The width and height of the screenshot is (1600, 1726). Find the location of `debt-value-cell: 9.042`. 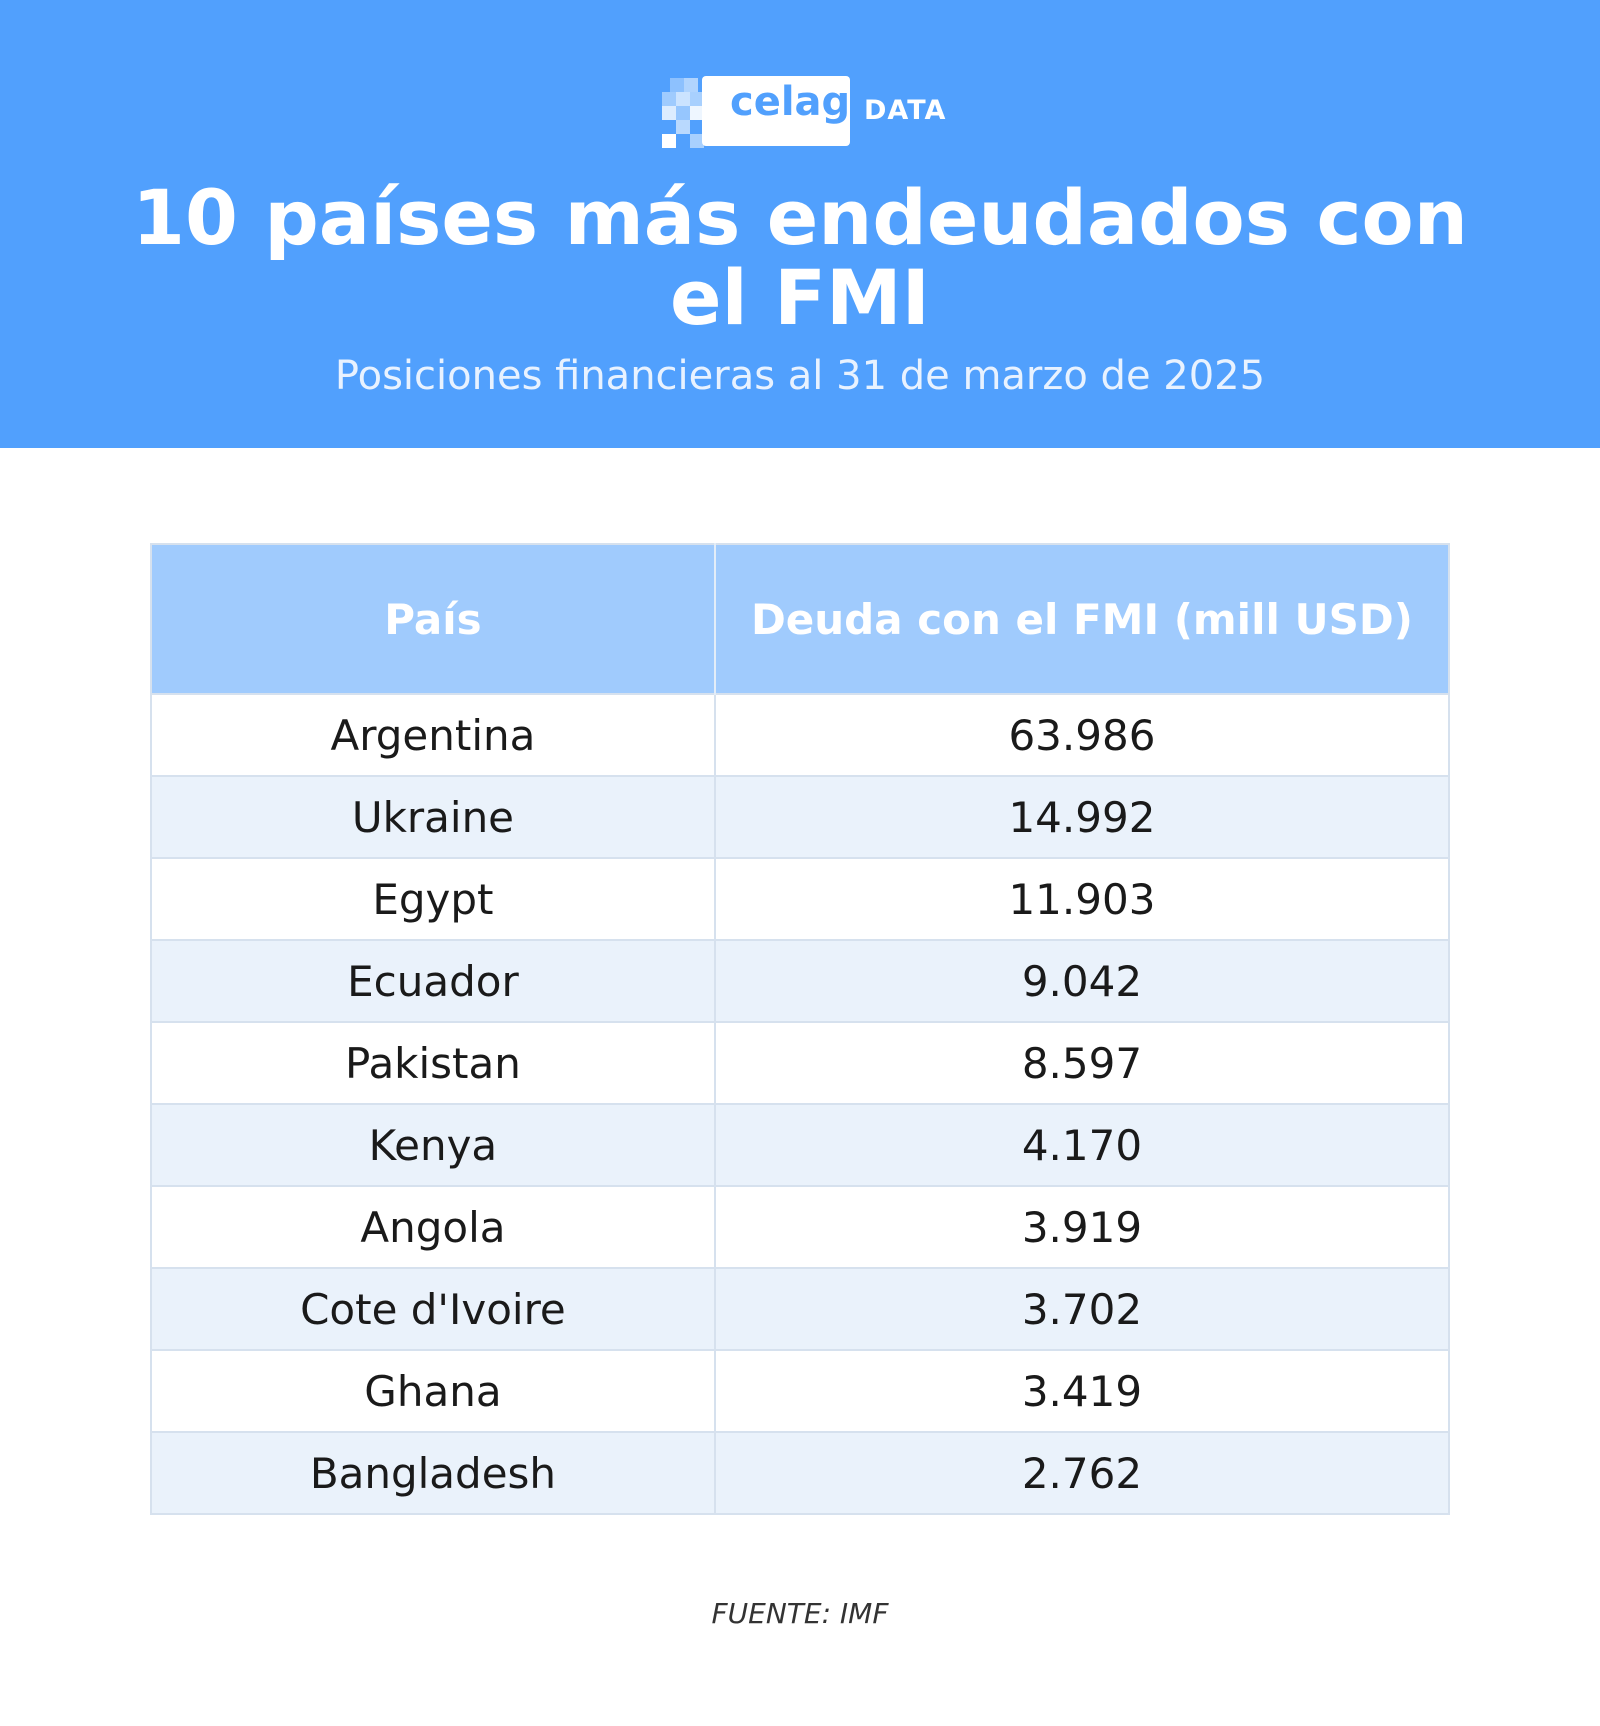

debt-value-cell: 9.042 is located at coordinates (1081, 980).